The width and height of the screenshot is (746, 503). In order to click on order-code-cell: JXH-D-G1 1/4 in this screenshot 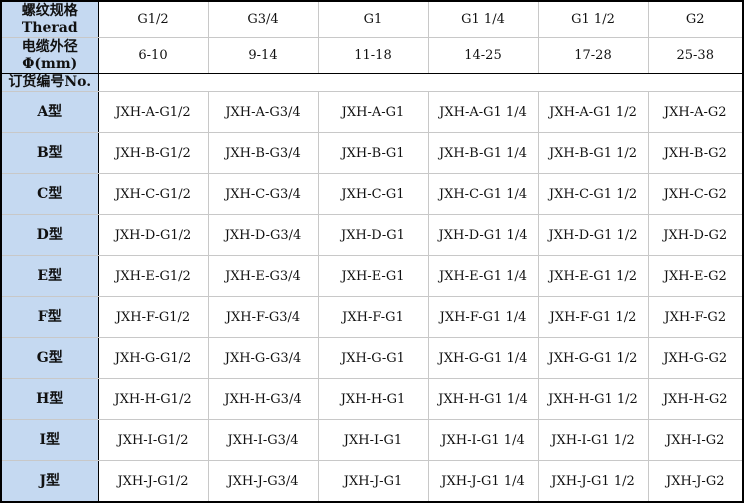, I will do `click(483, 235)`.